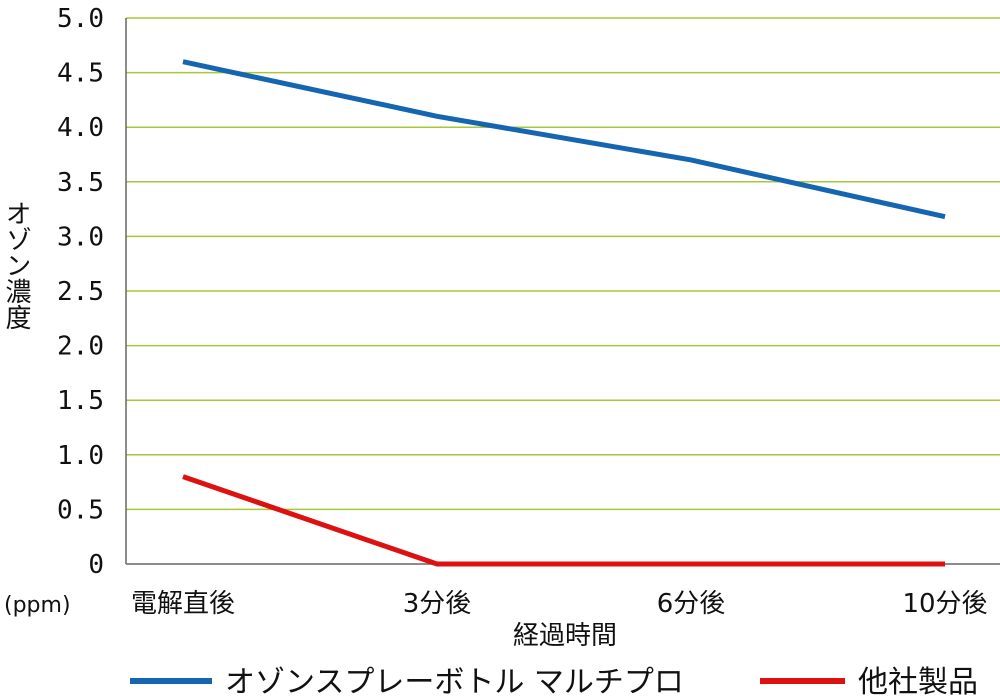 The height and width of the screenshot is (697, 1000). Describe the element at coordinates (80, 128) in the screenshot. I see `y-tick-label: 4.0` at that location.